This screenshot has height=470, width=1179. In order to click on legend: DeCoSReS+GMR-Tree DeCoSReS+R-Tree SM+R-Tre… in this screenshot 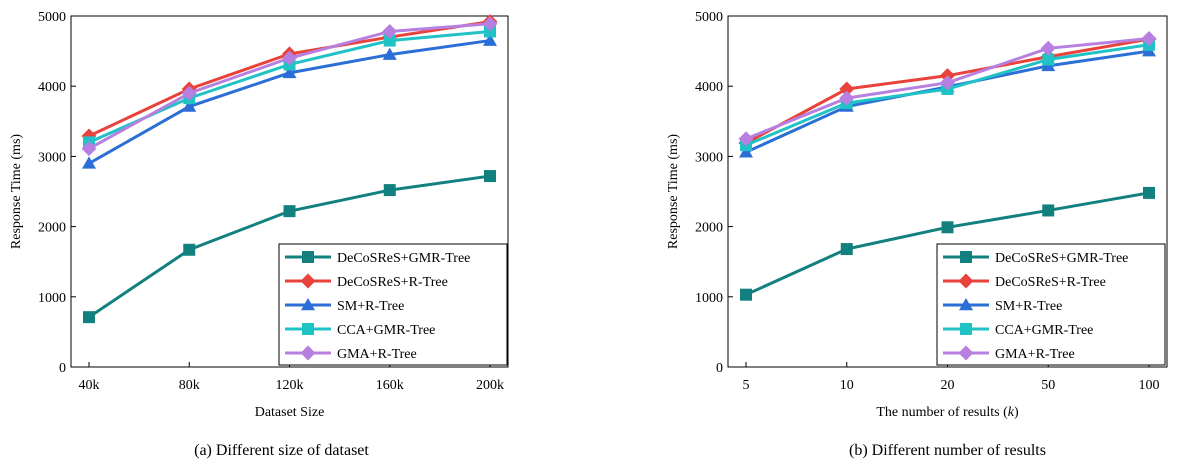, I will do `click(1051, 304)`.